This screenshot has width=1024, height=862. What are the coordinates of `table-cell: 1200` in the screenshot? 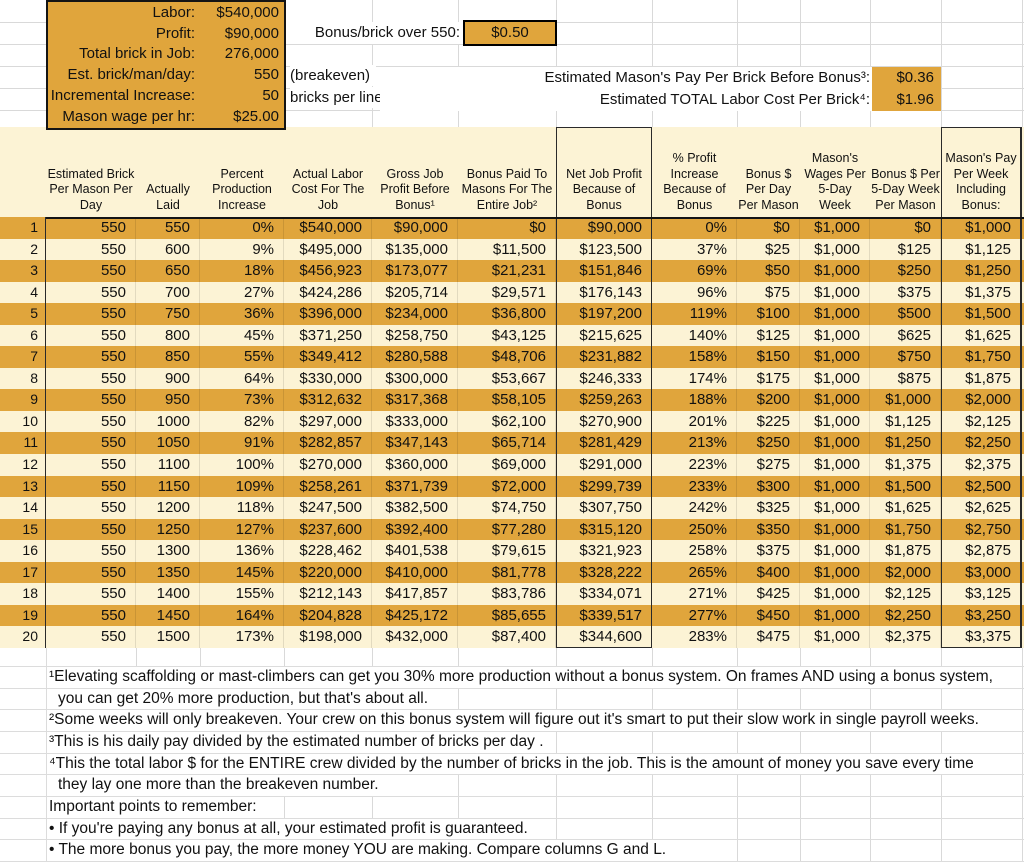 It's located at (168, 508).